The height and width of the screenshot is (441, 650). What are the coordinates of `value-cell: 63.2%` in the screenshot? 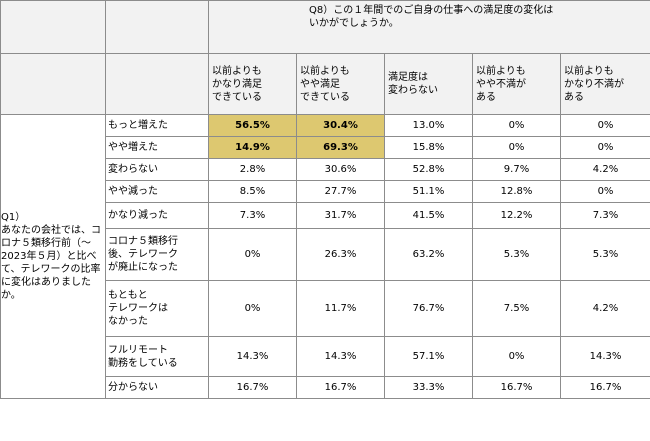 It's located at (428, 254).